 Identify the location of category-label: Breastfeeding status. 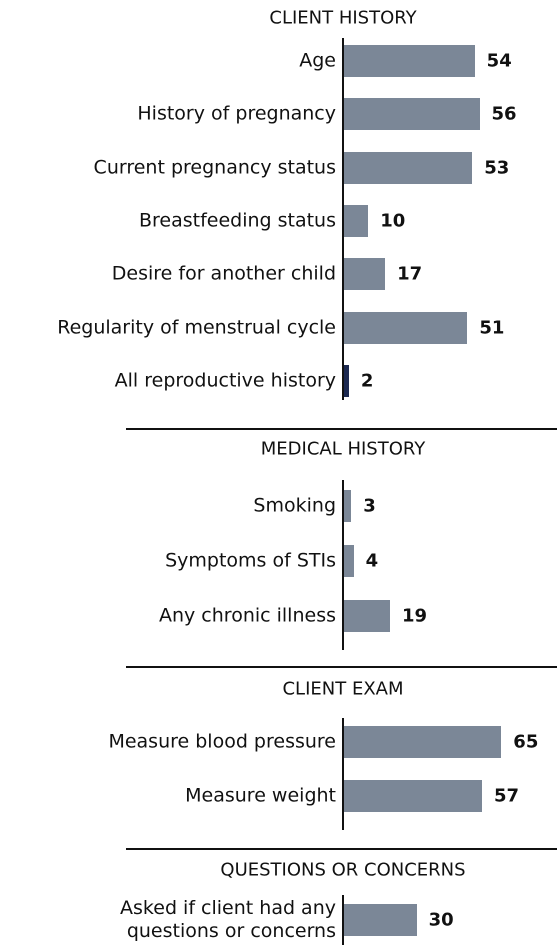
(237, 220).